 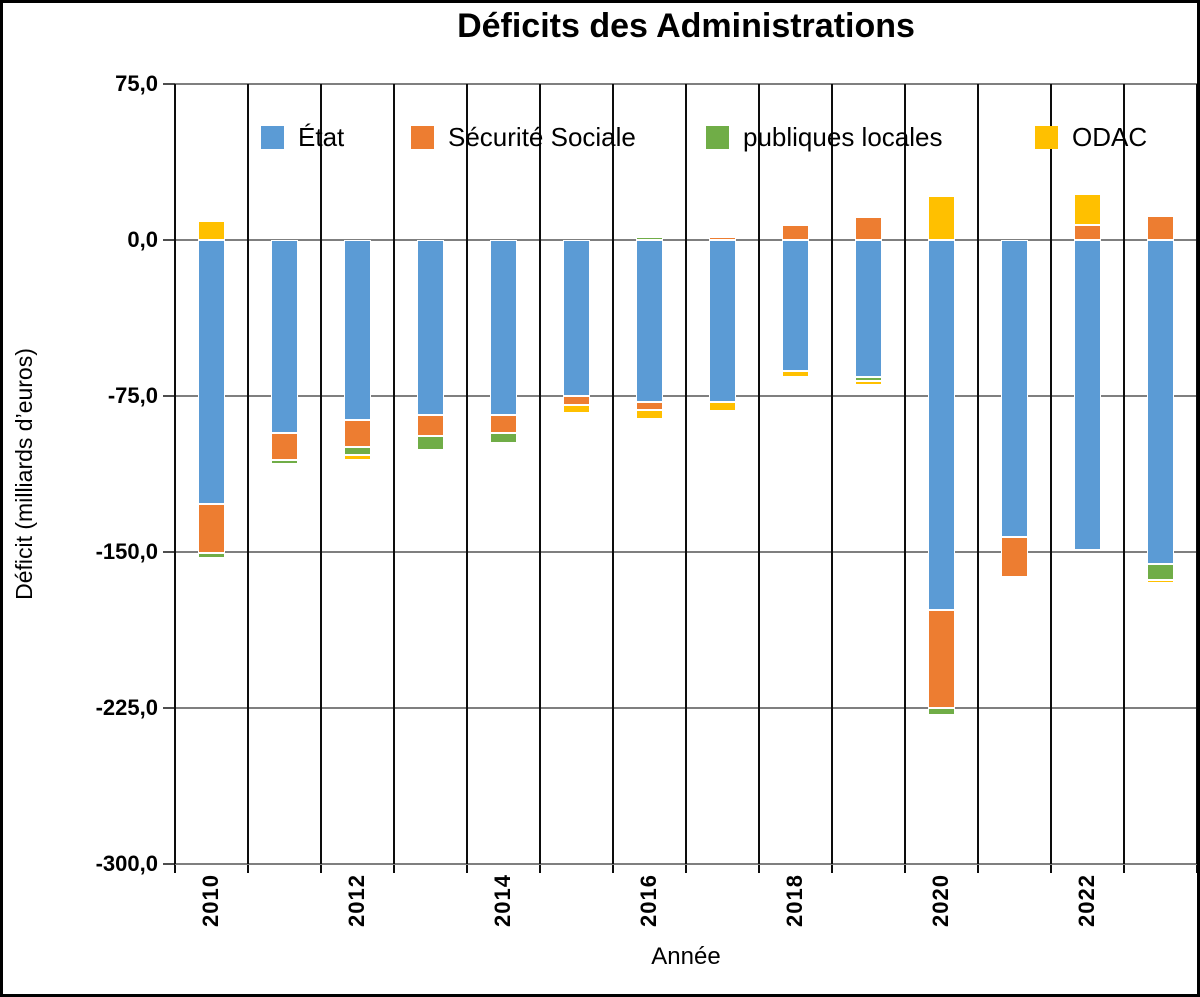 I want to click on bar-segment--tat-2022, so click(x=1087, y=395).